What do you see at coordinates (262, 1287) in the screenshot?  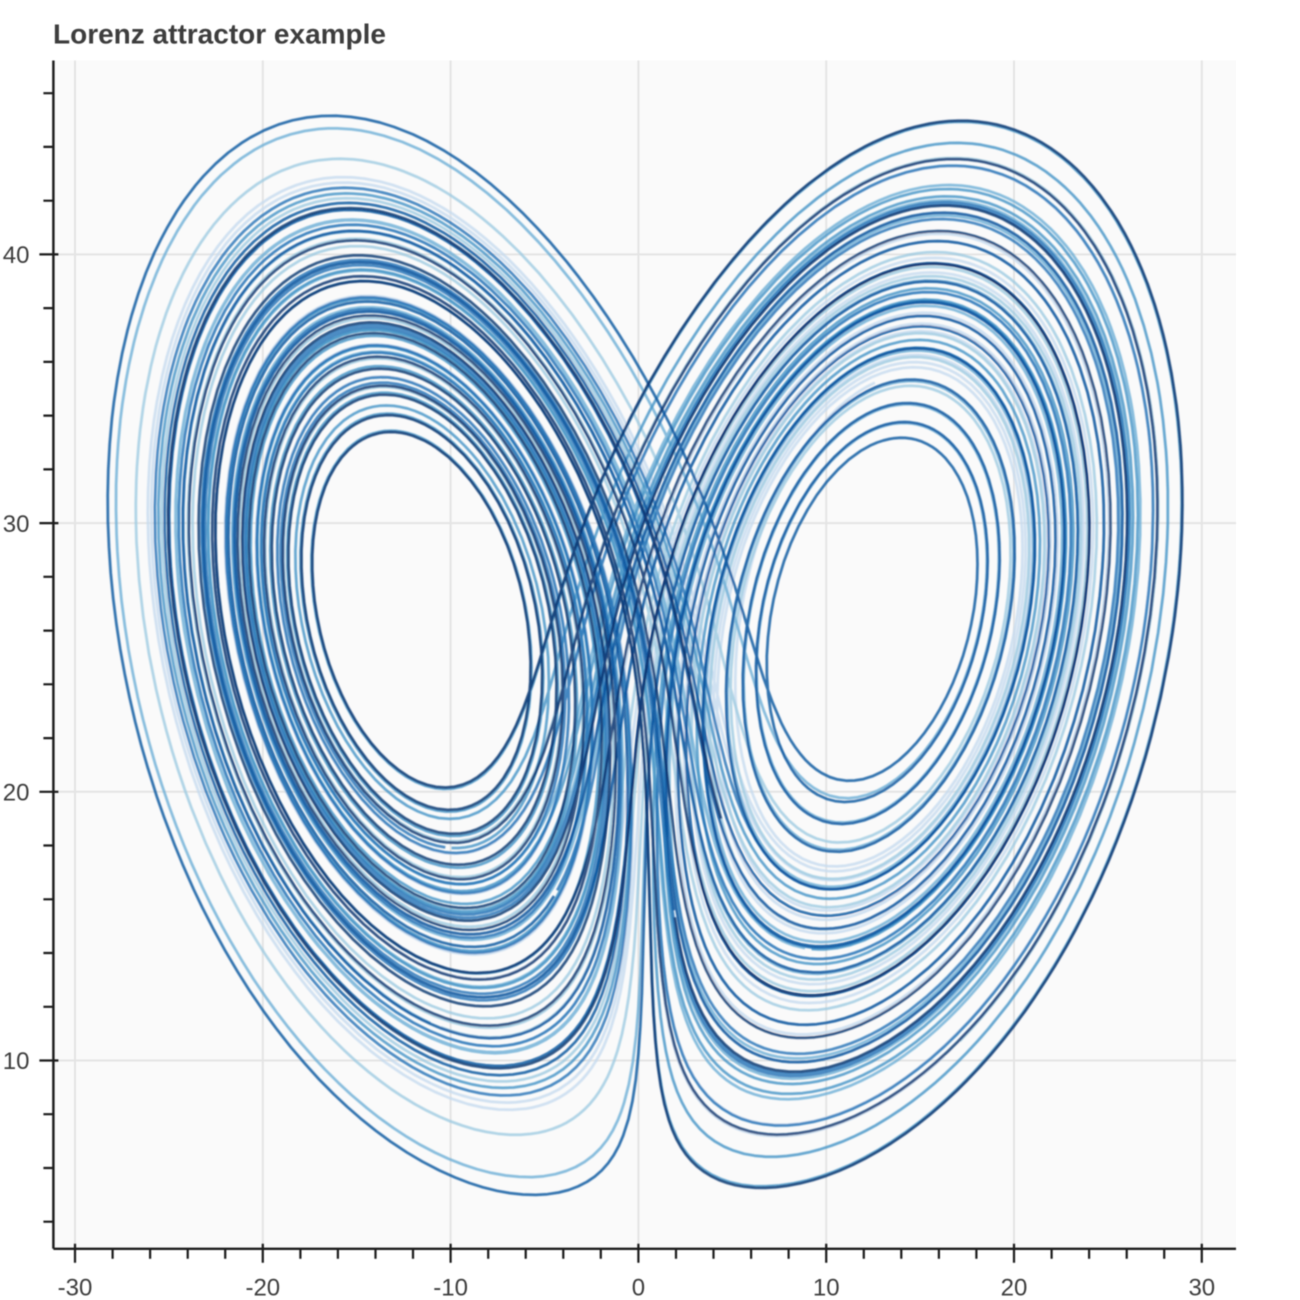 I see `svg-text: -20` at bounding box center [262, 1287].